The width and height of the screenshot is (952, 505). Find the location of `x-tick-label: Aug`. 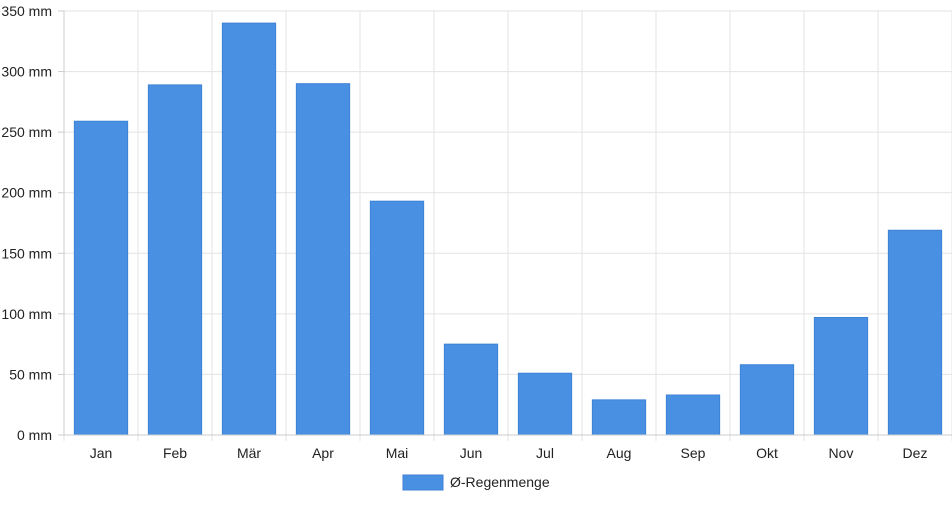

x-tick-label: Aug is located at coordinates (619, 453).